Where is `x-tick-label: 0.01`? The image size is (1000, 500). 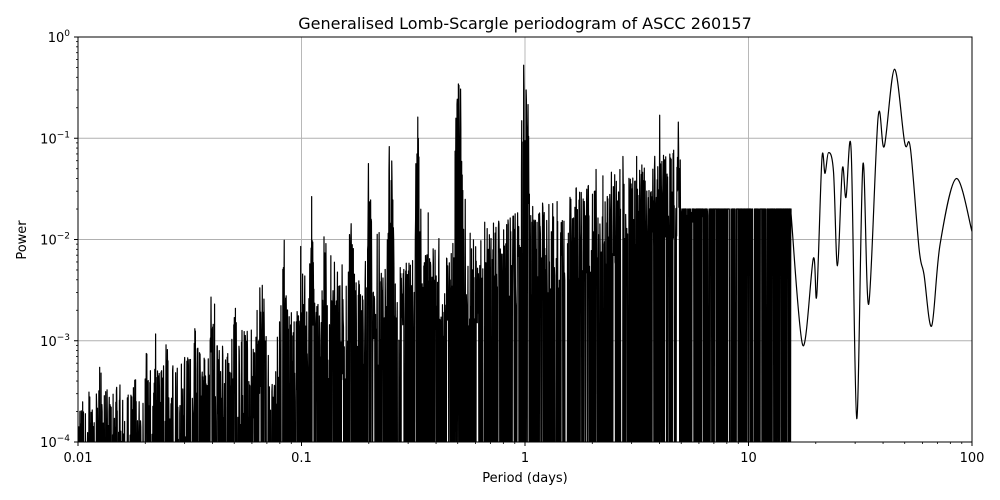 x-tick-label: 0.01 is located at coordinates (78, 458).